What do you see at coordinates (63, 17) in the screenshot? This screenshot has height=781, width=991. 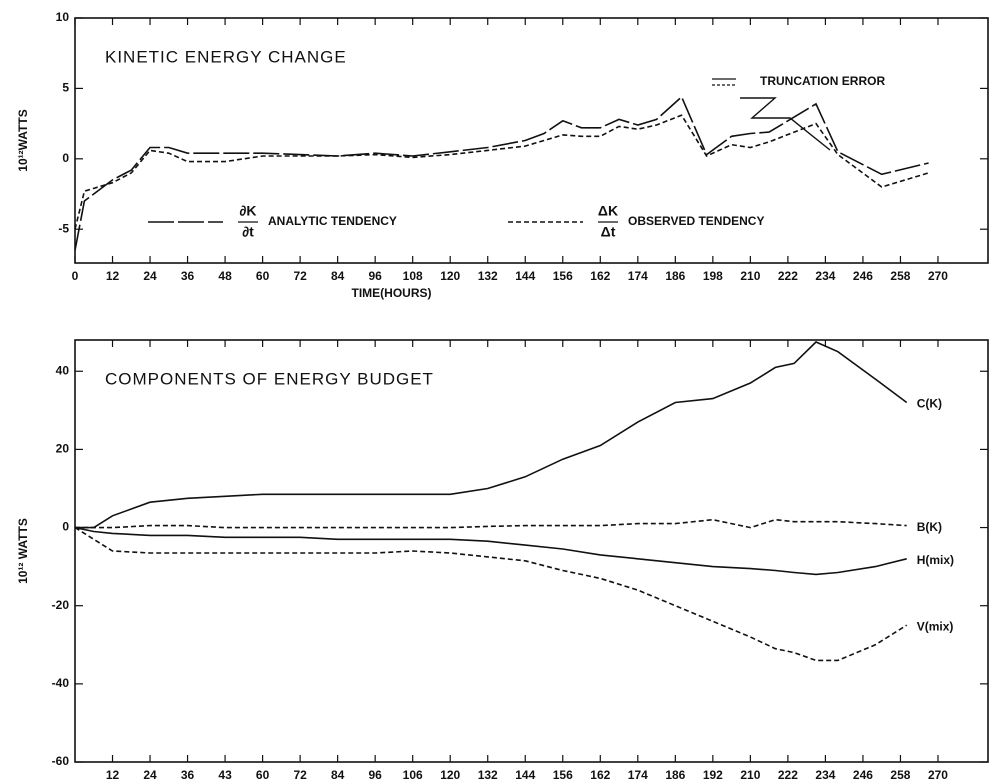 I see `y-tick-label: 10` at bounding box center [63, 17].